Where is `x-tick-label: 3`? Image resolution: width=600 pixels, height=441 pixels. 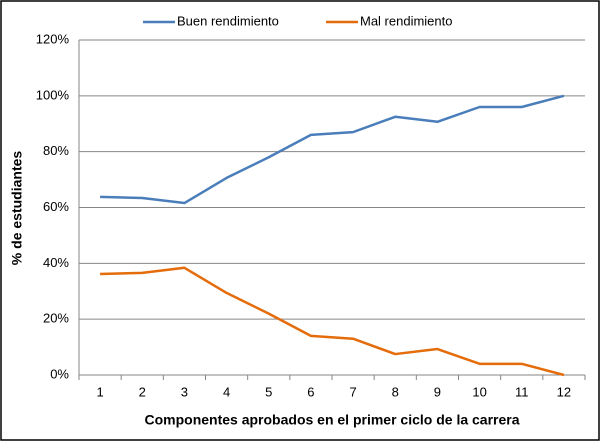 x-tick-label: 3 is located at coordinates (184, 391).